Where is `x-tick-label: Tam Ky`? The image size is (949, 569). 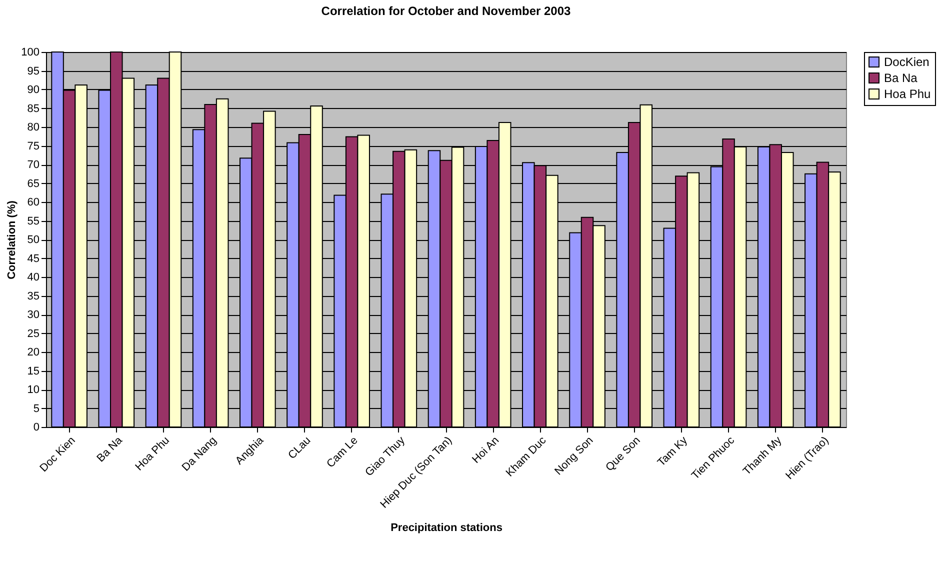
x-tick-label: Tam Ky is located at coordinates (672, 451).